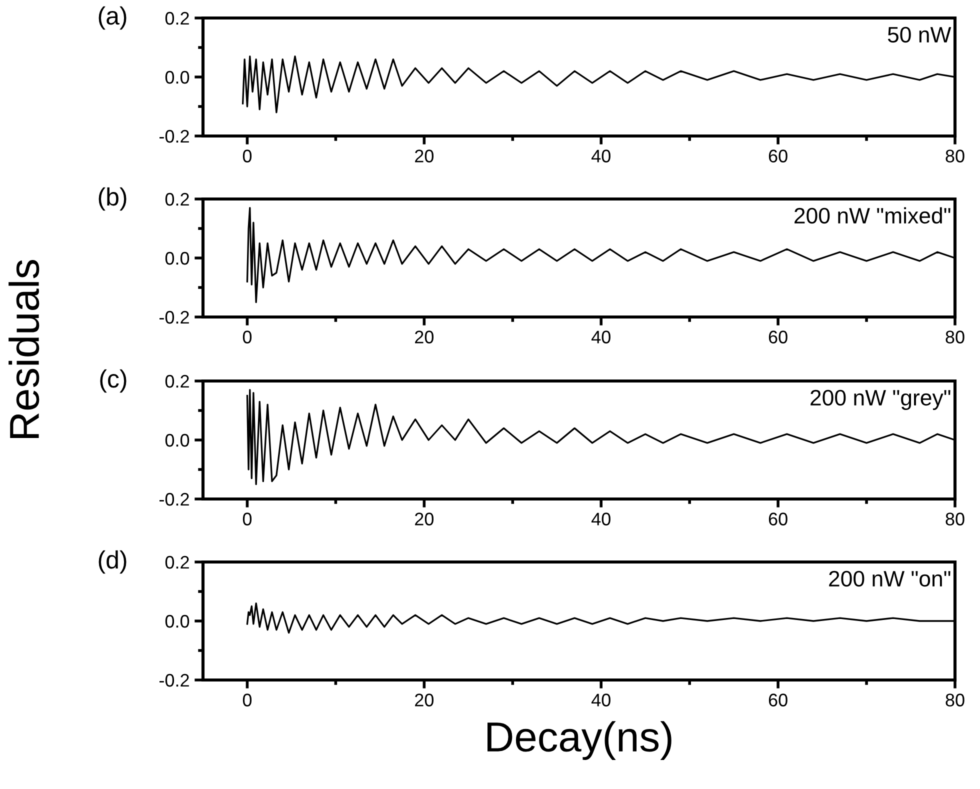 The image size is (980, 789). Describe the element at coordinates (112, 562) in the screenshot. I see `text: (d)` at that location.